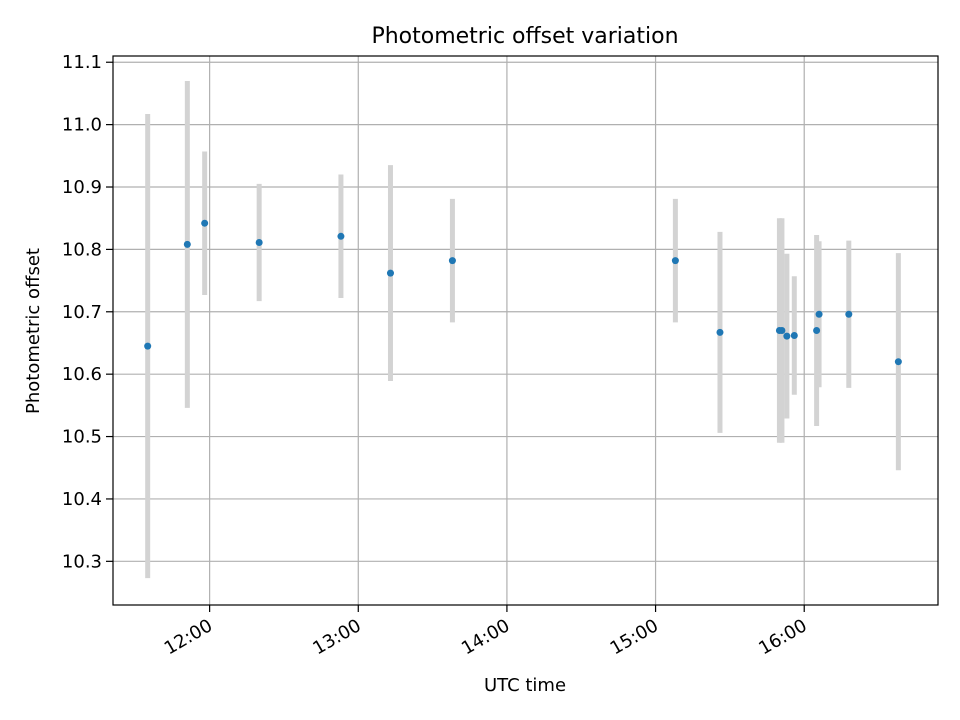 Image resolution: width=960 pixels, height=720 pixels. Describe the element at coordinates (525, 685) in the screenshot. I see `x-axis-label: UTC time` at that location.